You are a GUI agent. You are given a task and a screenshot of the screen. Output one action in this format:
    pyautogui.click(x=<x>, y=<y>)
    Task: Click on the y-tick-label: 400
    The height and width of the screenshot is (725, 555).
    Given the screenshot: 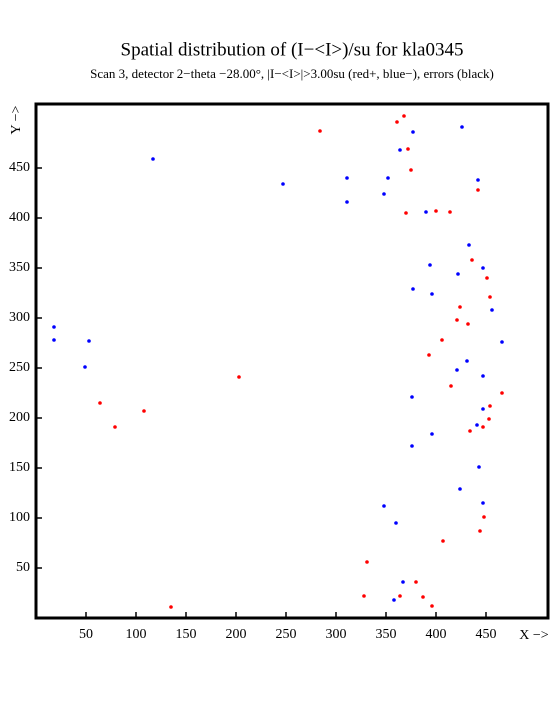 What is the action you would take?
    pyautogui.click(x=19, y=217)
    